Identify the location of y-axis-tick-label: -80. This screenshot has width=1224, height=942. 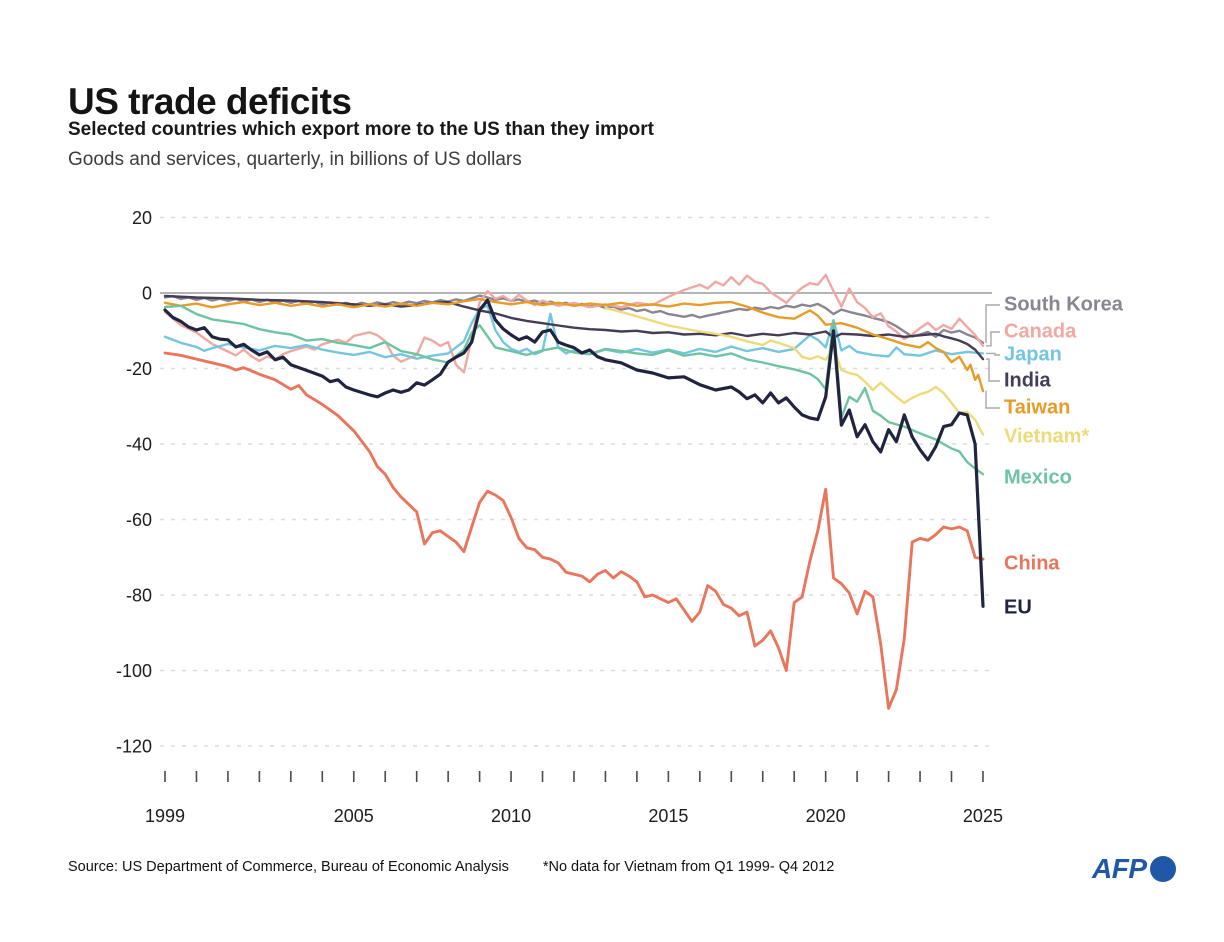
(139, 596).